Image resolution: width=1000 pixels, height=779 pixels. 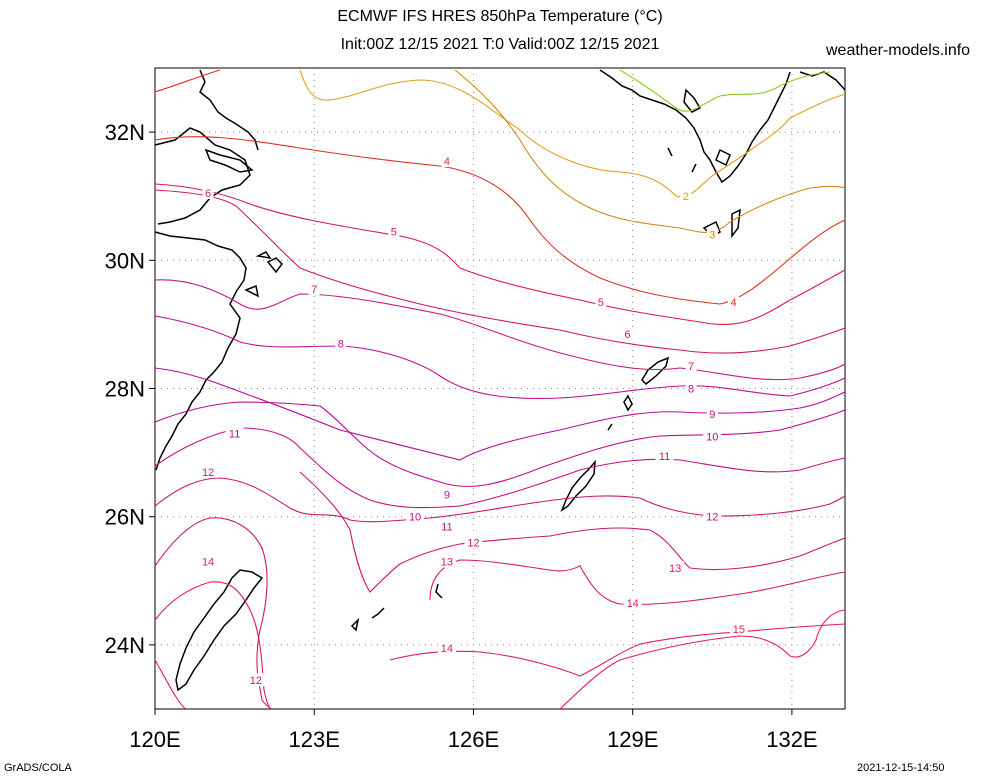 I want to click on contour-label: 2, so click(x=686, y=197).